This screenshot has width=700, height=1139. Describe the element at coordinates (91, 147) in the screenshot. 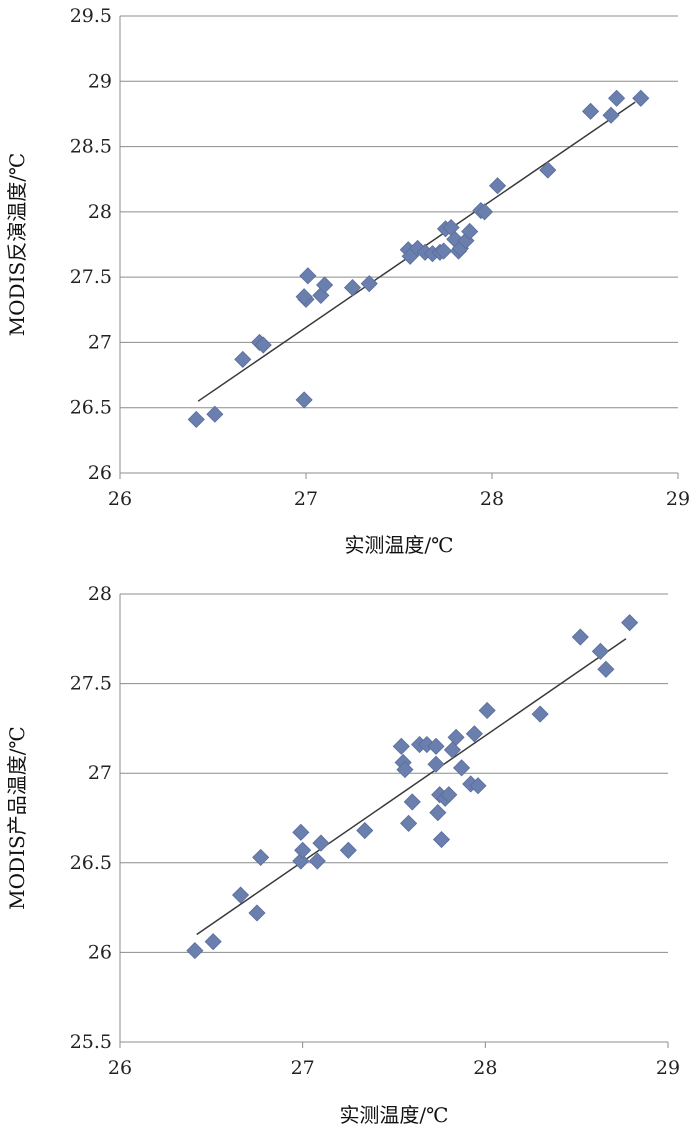

I see `y-tick-label: 28.5` at that location.